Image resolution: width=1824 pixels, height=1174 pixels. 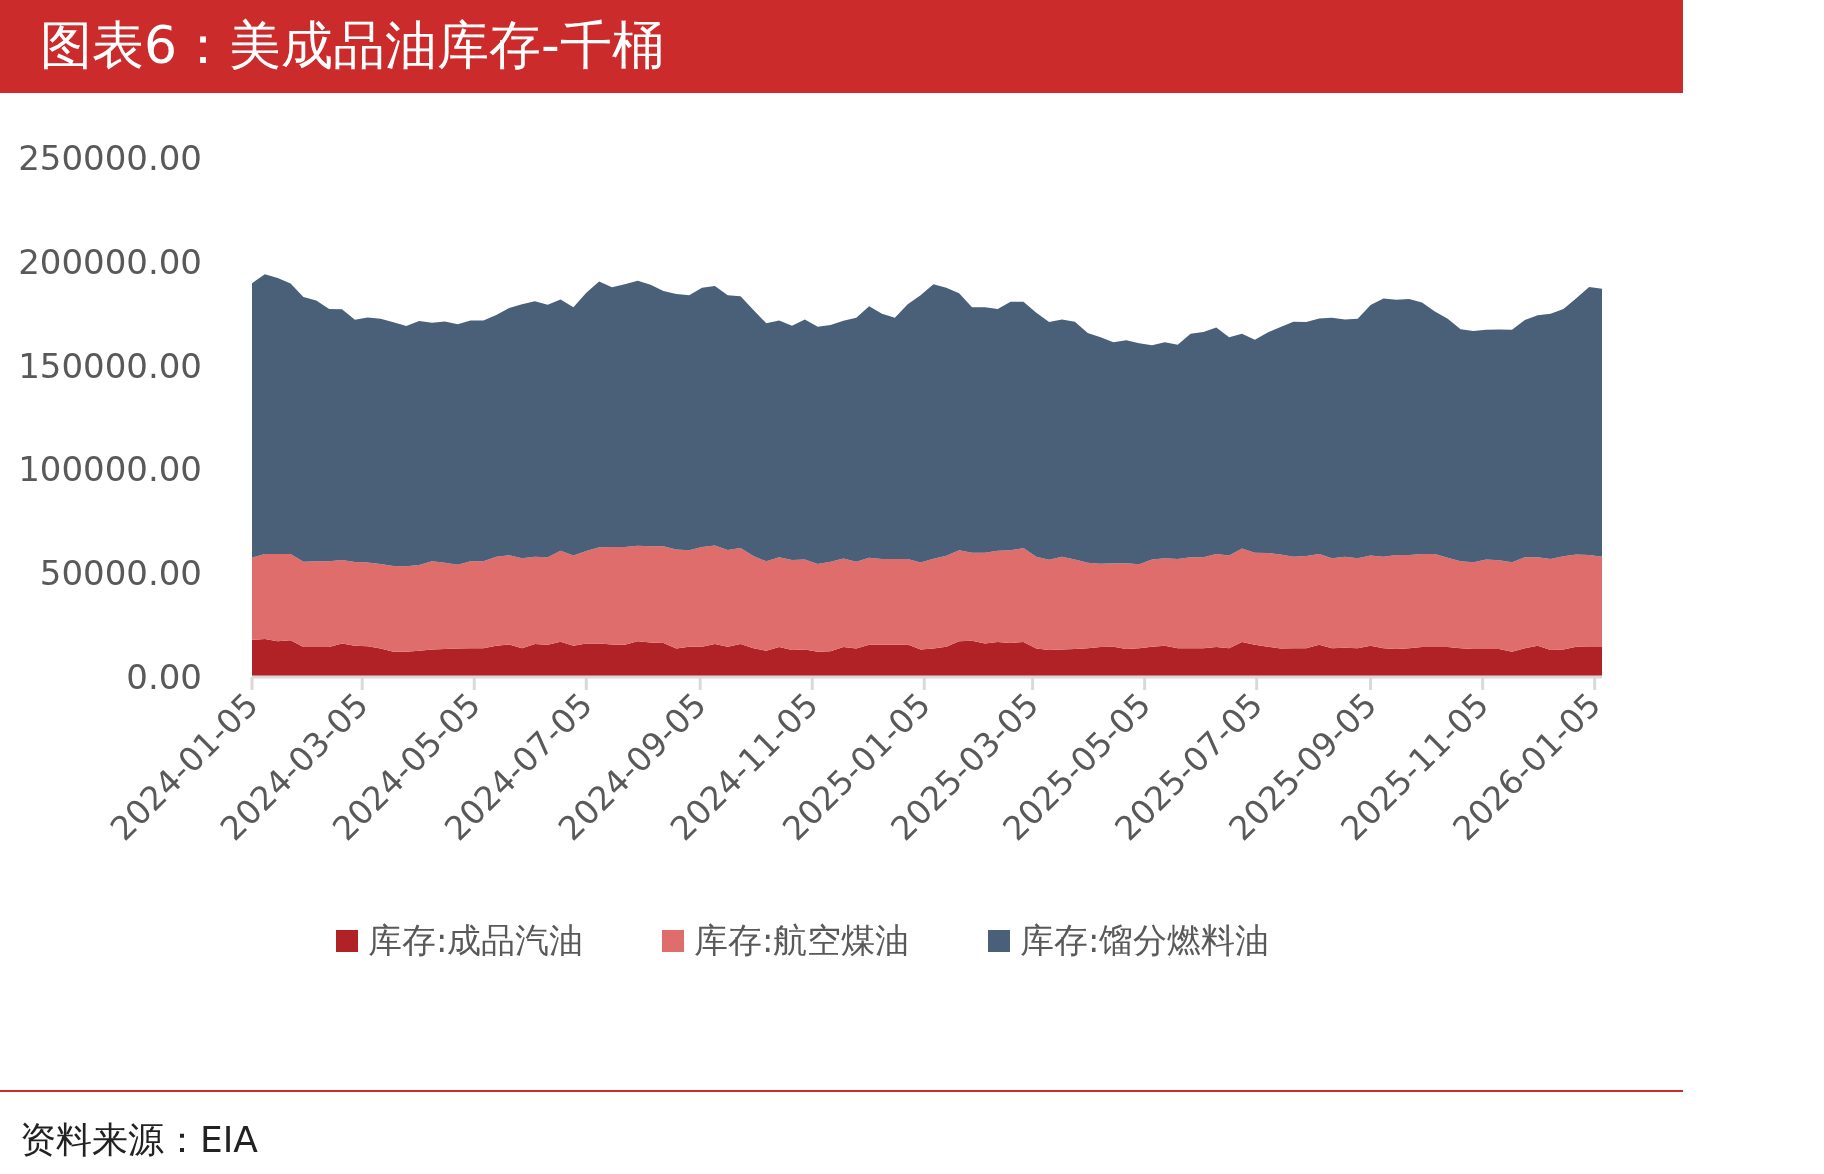 What do you see at coordinates (139, 1139) in the screenshot?
I see `text: 资料来源：EIA` at bounding box center [139, 1139].